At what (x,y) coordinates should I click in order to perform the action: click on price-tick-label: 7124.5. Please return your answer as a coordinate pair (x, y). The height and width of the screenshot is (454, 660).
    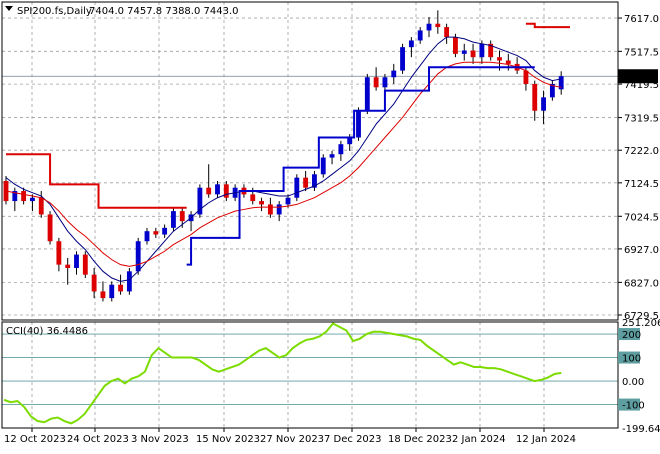
    Looking at the image, I should click on (641, 184).